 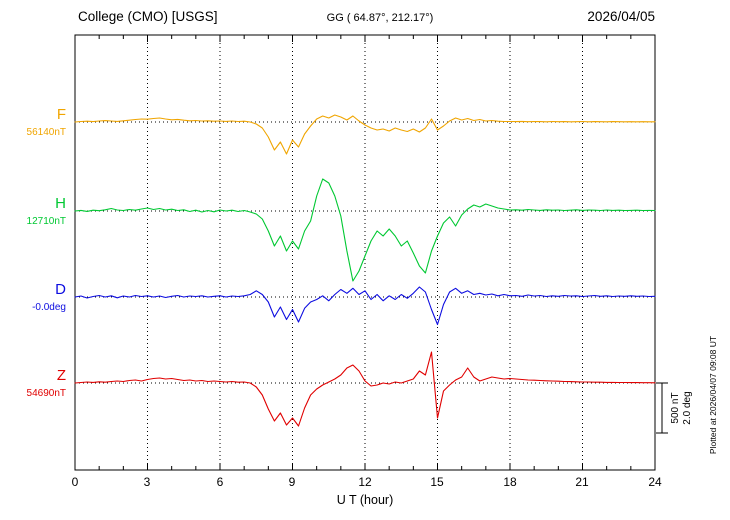 I want to click on trace-label-H: H, so click(x=60, y=203).